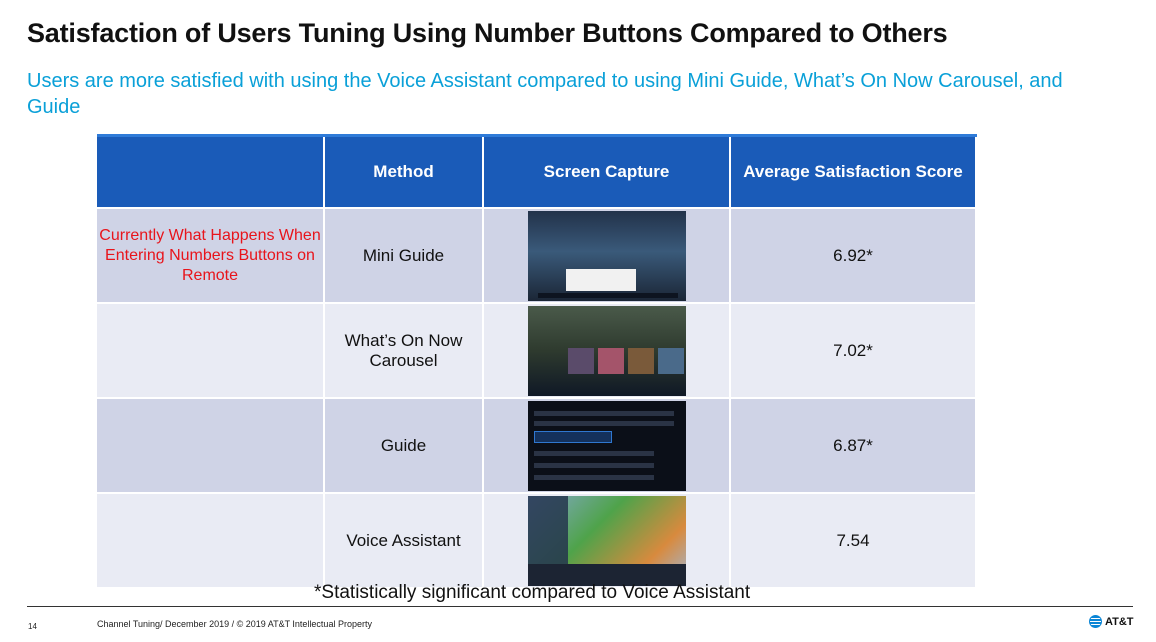 This screenshot has height=642, width=1156. I want to click on header-method: Method, so click(404, 171).